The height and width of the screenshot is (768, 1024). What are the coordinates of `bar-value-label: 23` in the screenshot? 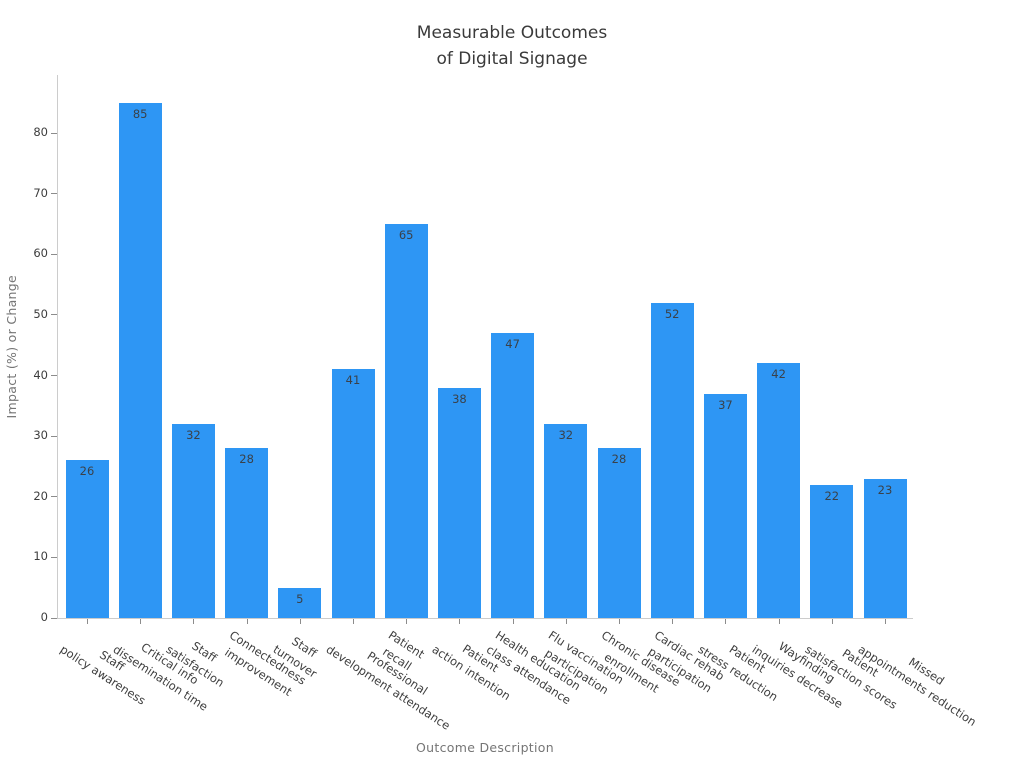 It's located at (885, 489).